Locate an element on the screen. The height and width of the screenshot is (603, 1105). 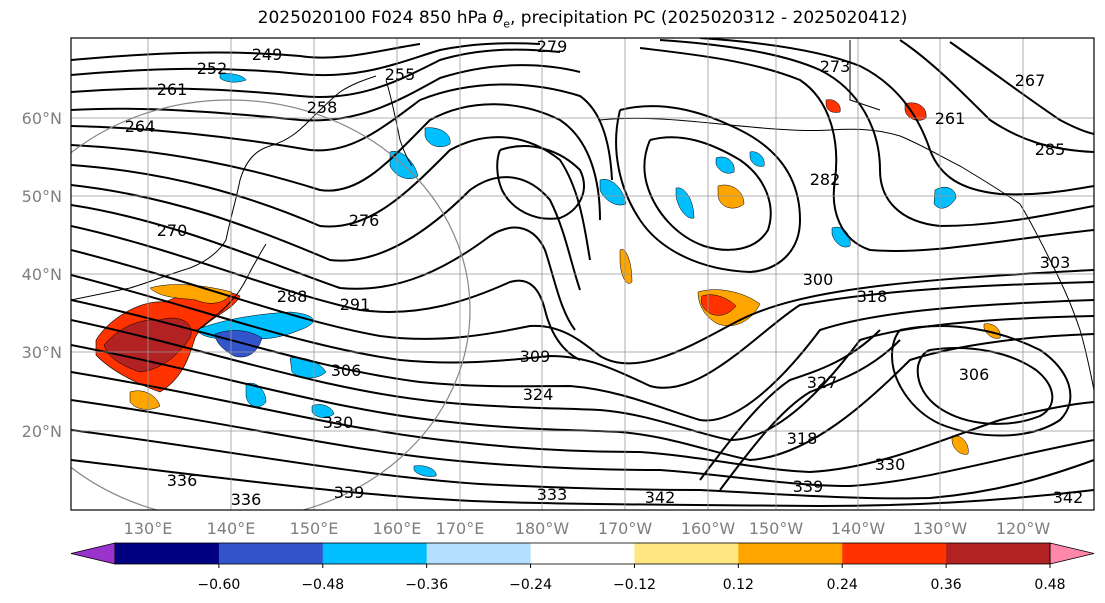
lat-tick-label: 40°N is located at coordinates (42, 274).